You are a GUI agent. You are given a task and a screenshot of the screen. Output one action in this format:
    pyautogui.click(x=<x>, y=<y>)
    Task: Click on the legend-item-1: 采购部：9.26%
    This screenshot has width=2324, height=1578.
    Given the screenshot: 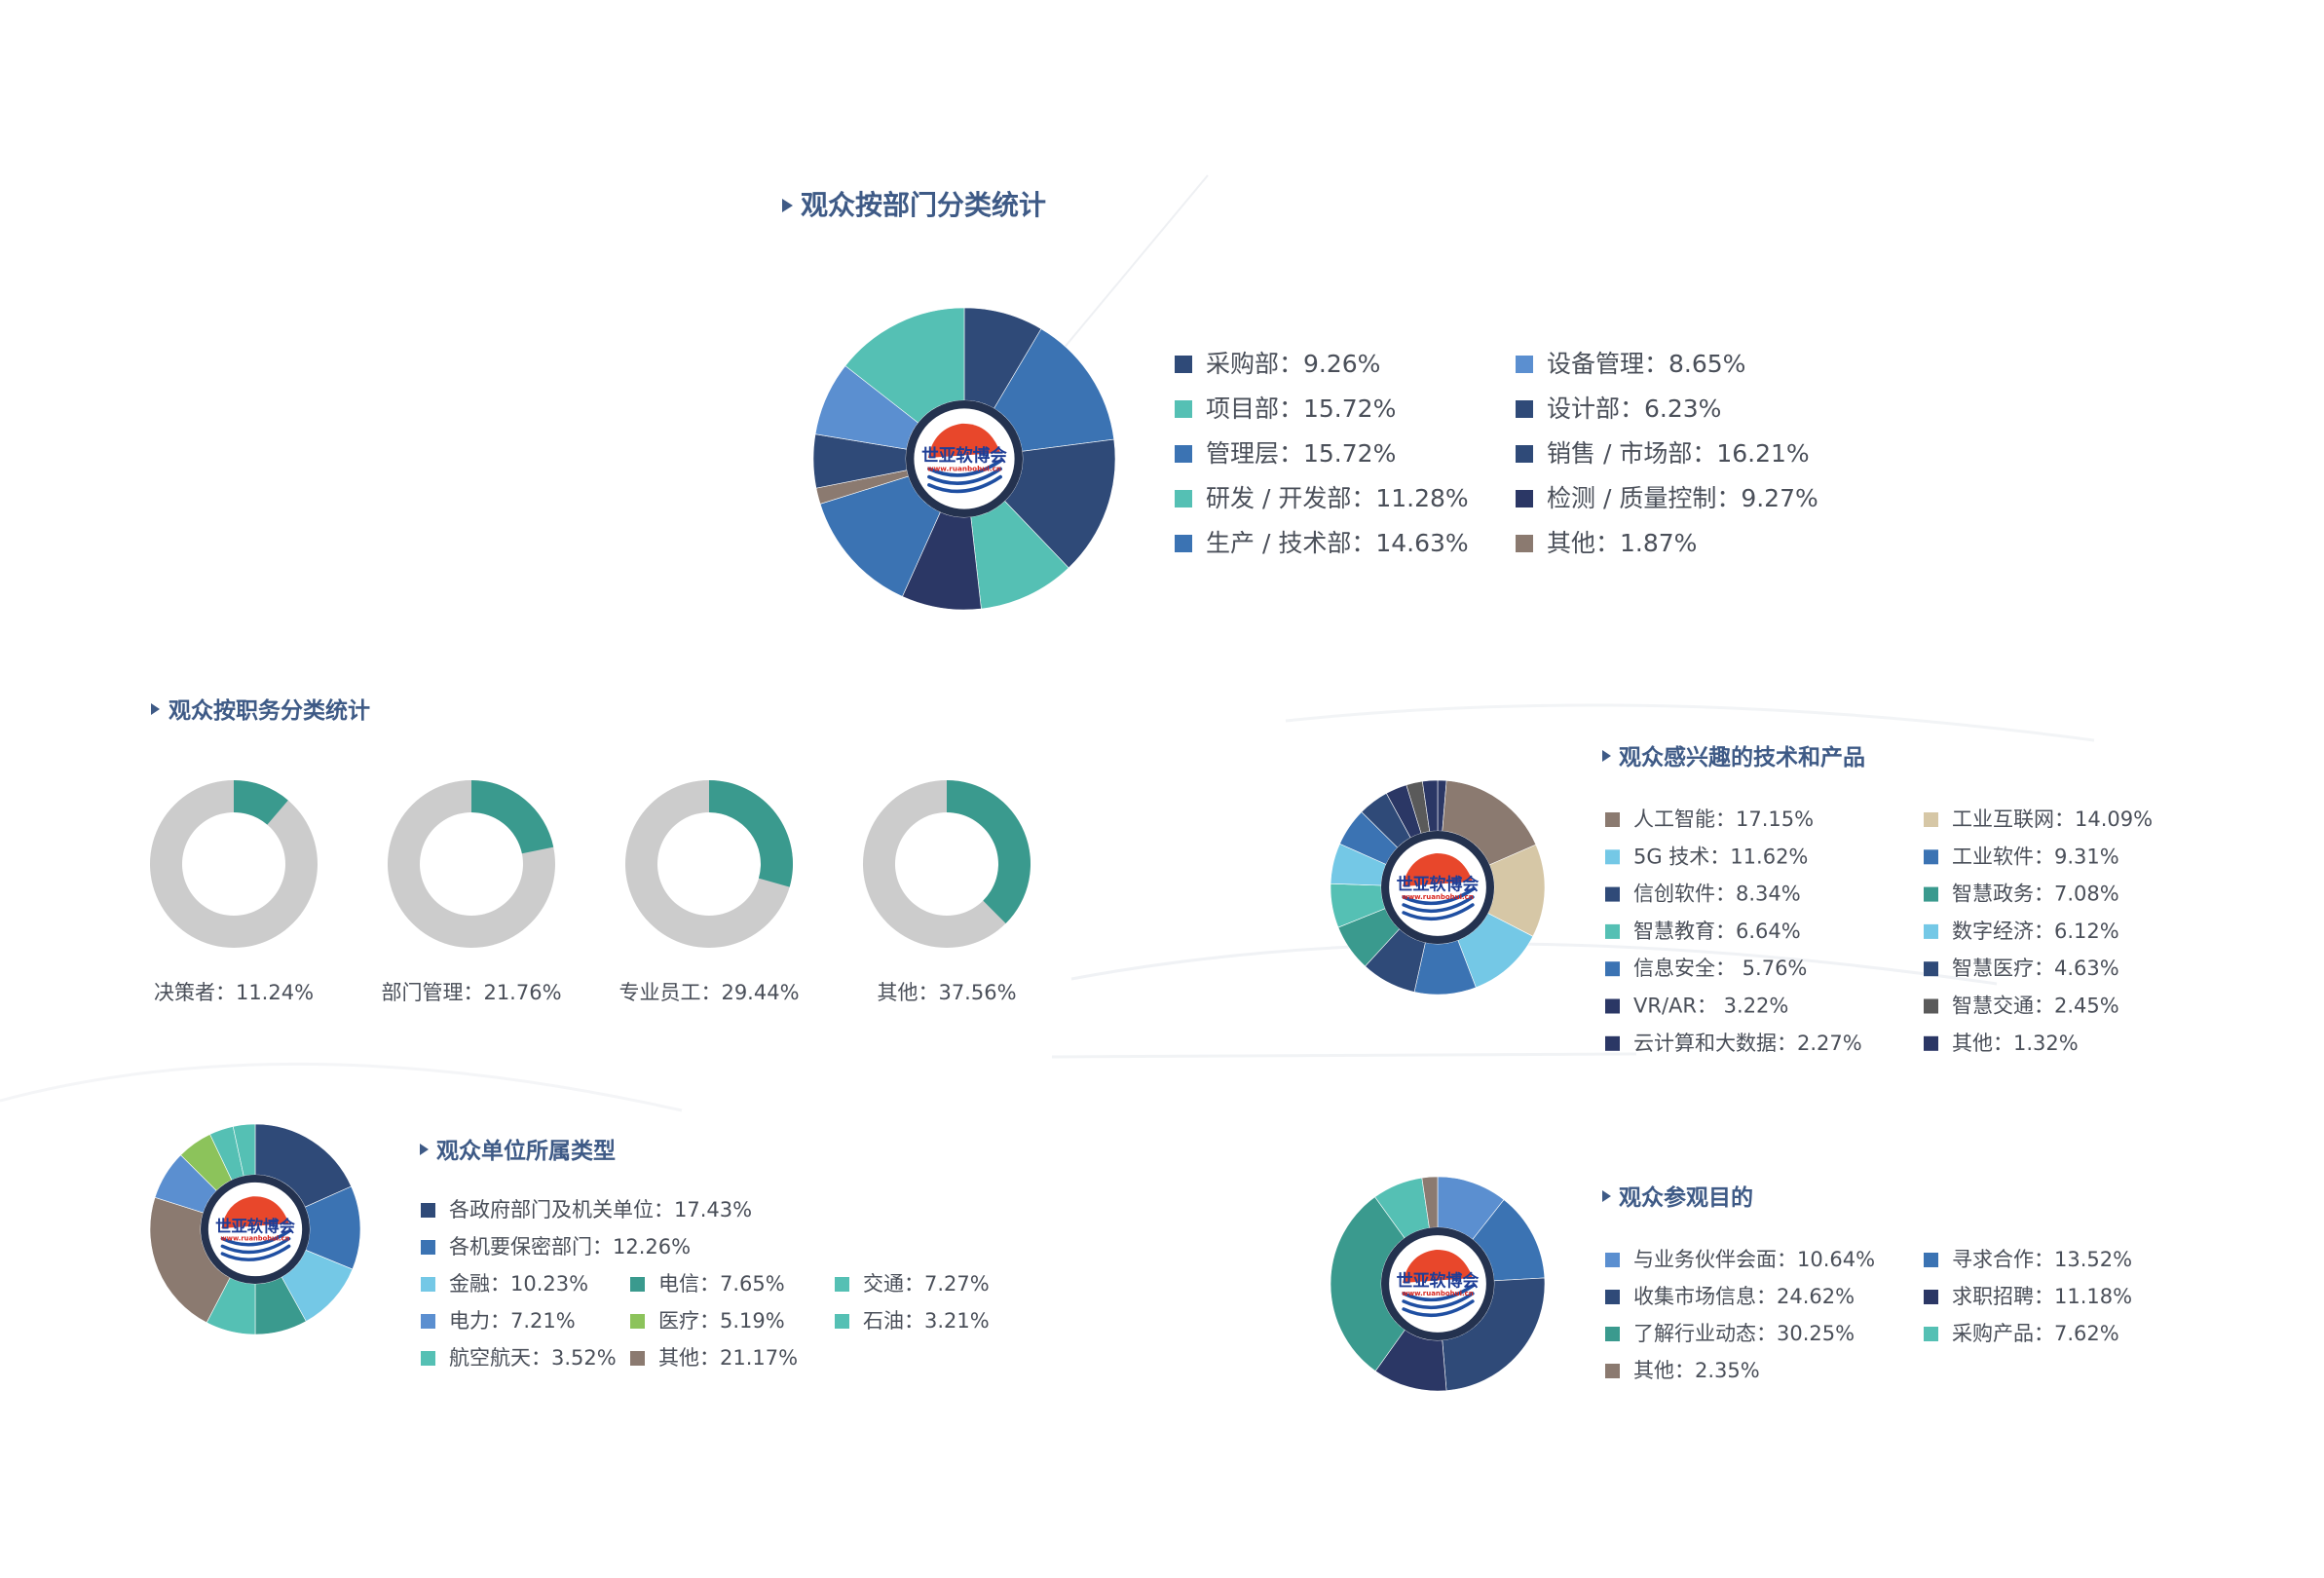 What is the action you would take?
    pyautogui.click(x=1277, y=364)
    